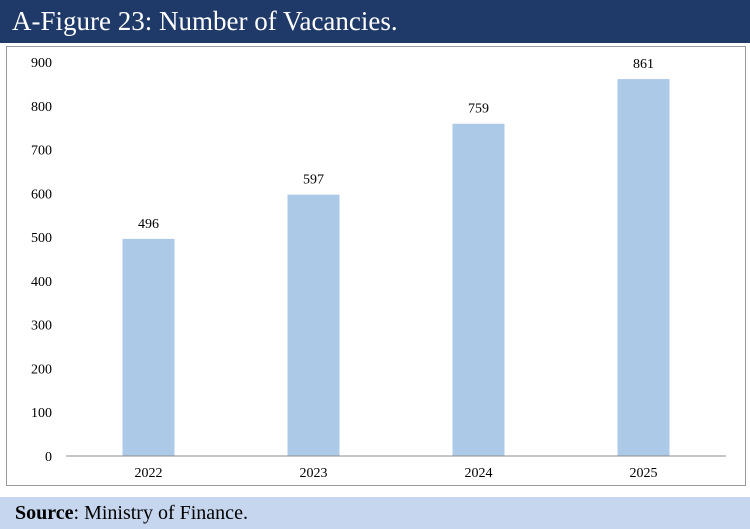 This screenshot has height=529, width=750. Describe the element at coordinates (44, 513) in the screenshot. I see `source-label: Source` at that location.